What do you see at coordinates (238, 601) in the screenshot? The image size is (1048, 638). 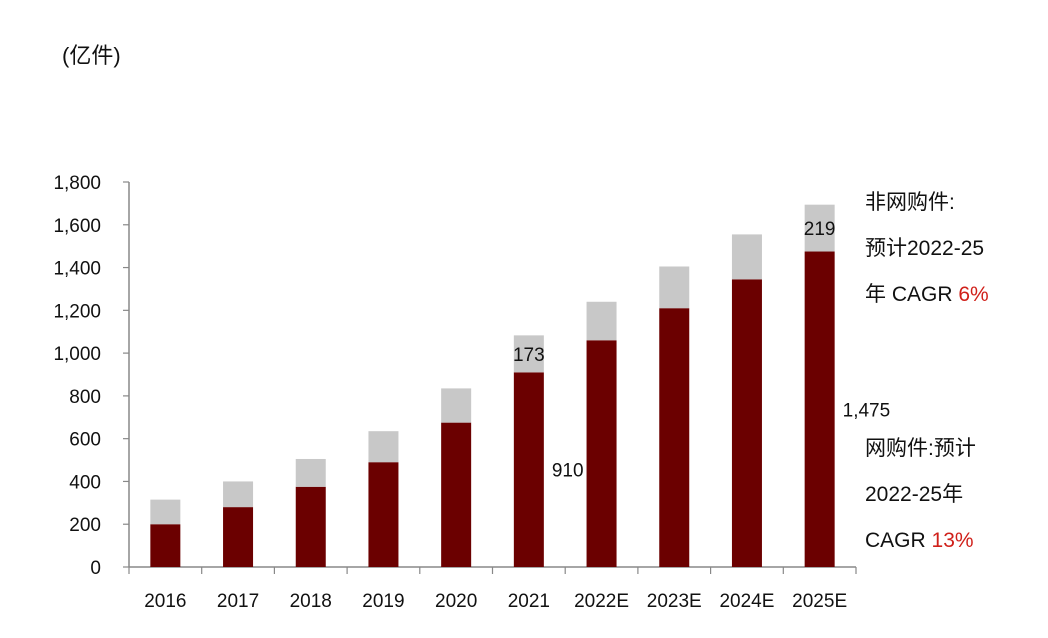 I see `x-tick-label: 2017` at bounding box center [238, 601].